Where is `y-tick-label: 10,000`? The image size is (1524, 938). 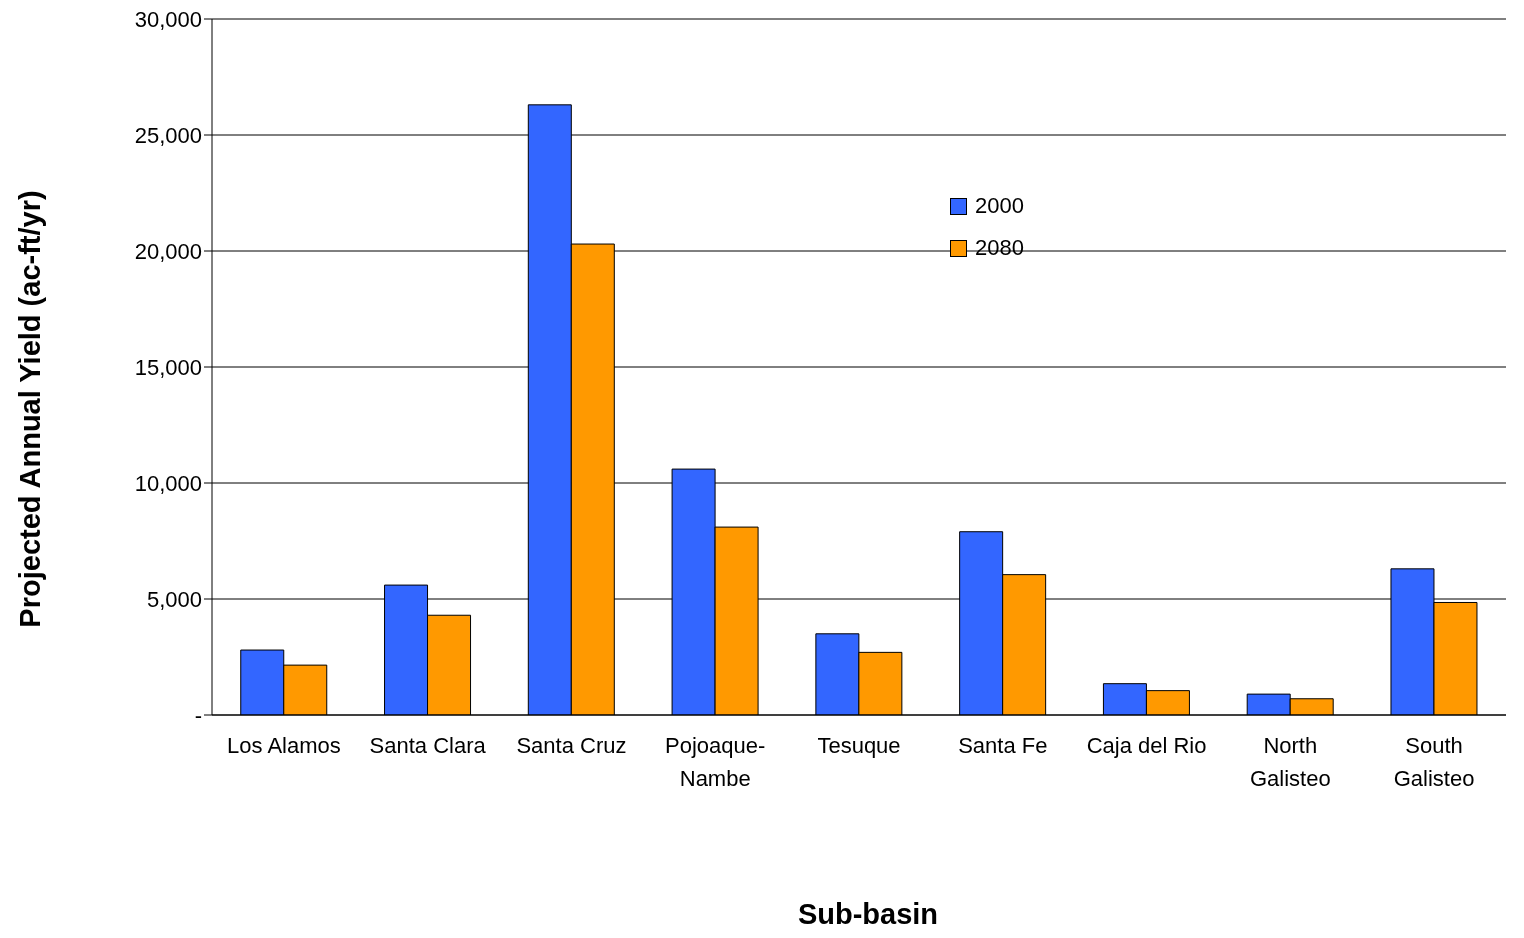 y-tick-label: 10,000 is located at coordinates (168, 483).